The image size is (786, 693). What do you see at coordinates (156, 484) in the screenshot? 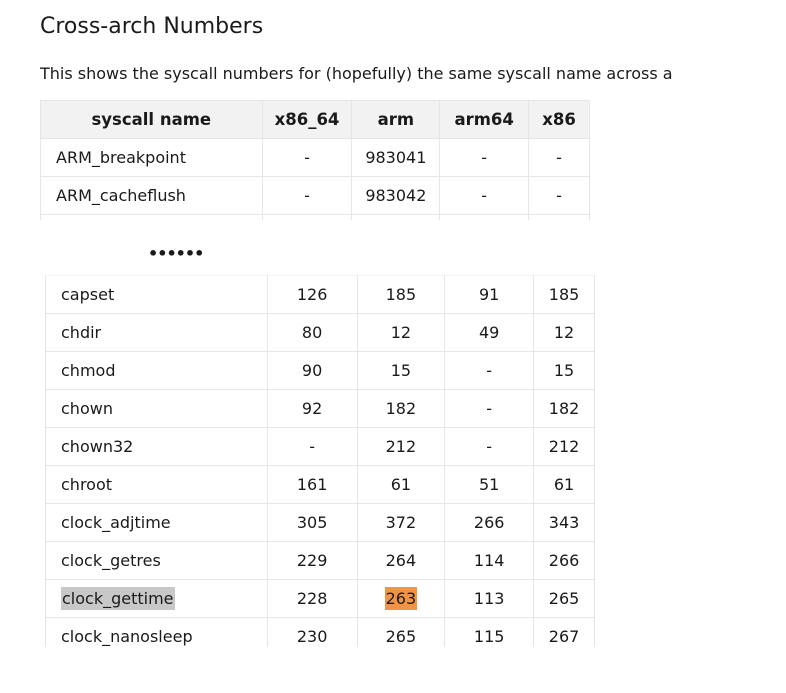
I see `cell-syscall-name: chroot` at bounding box center [156, 484].